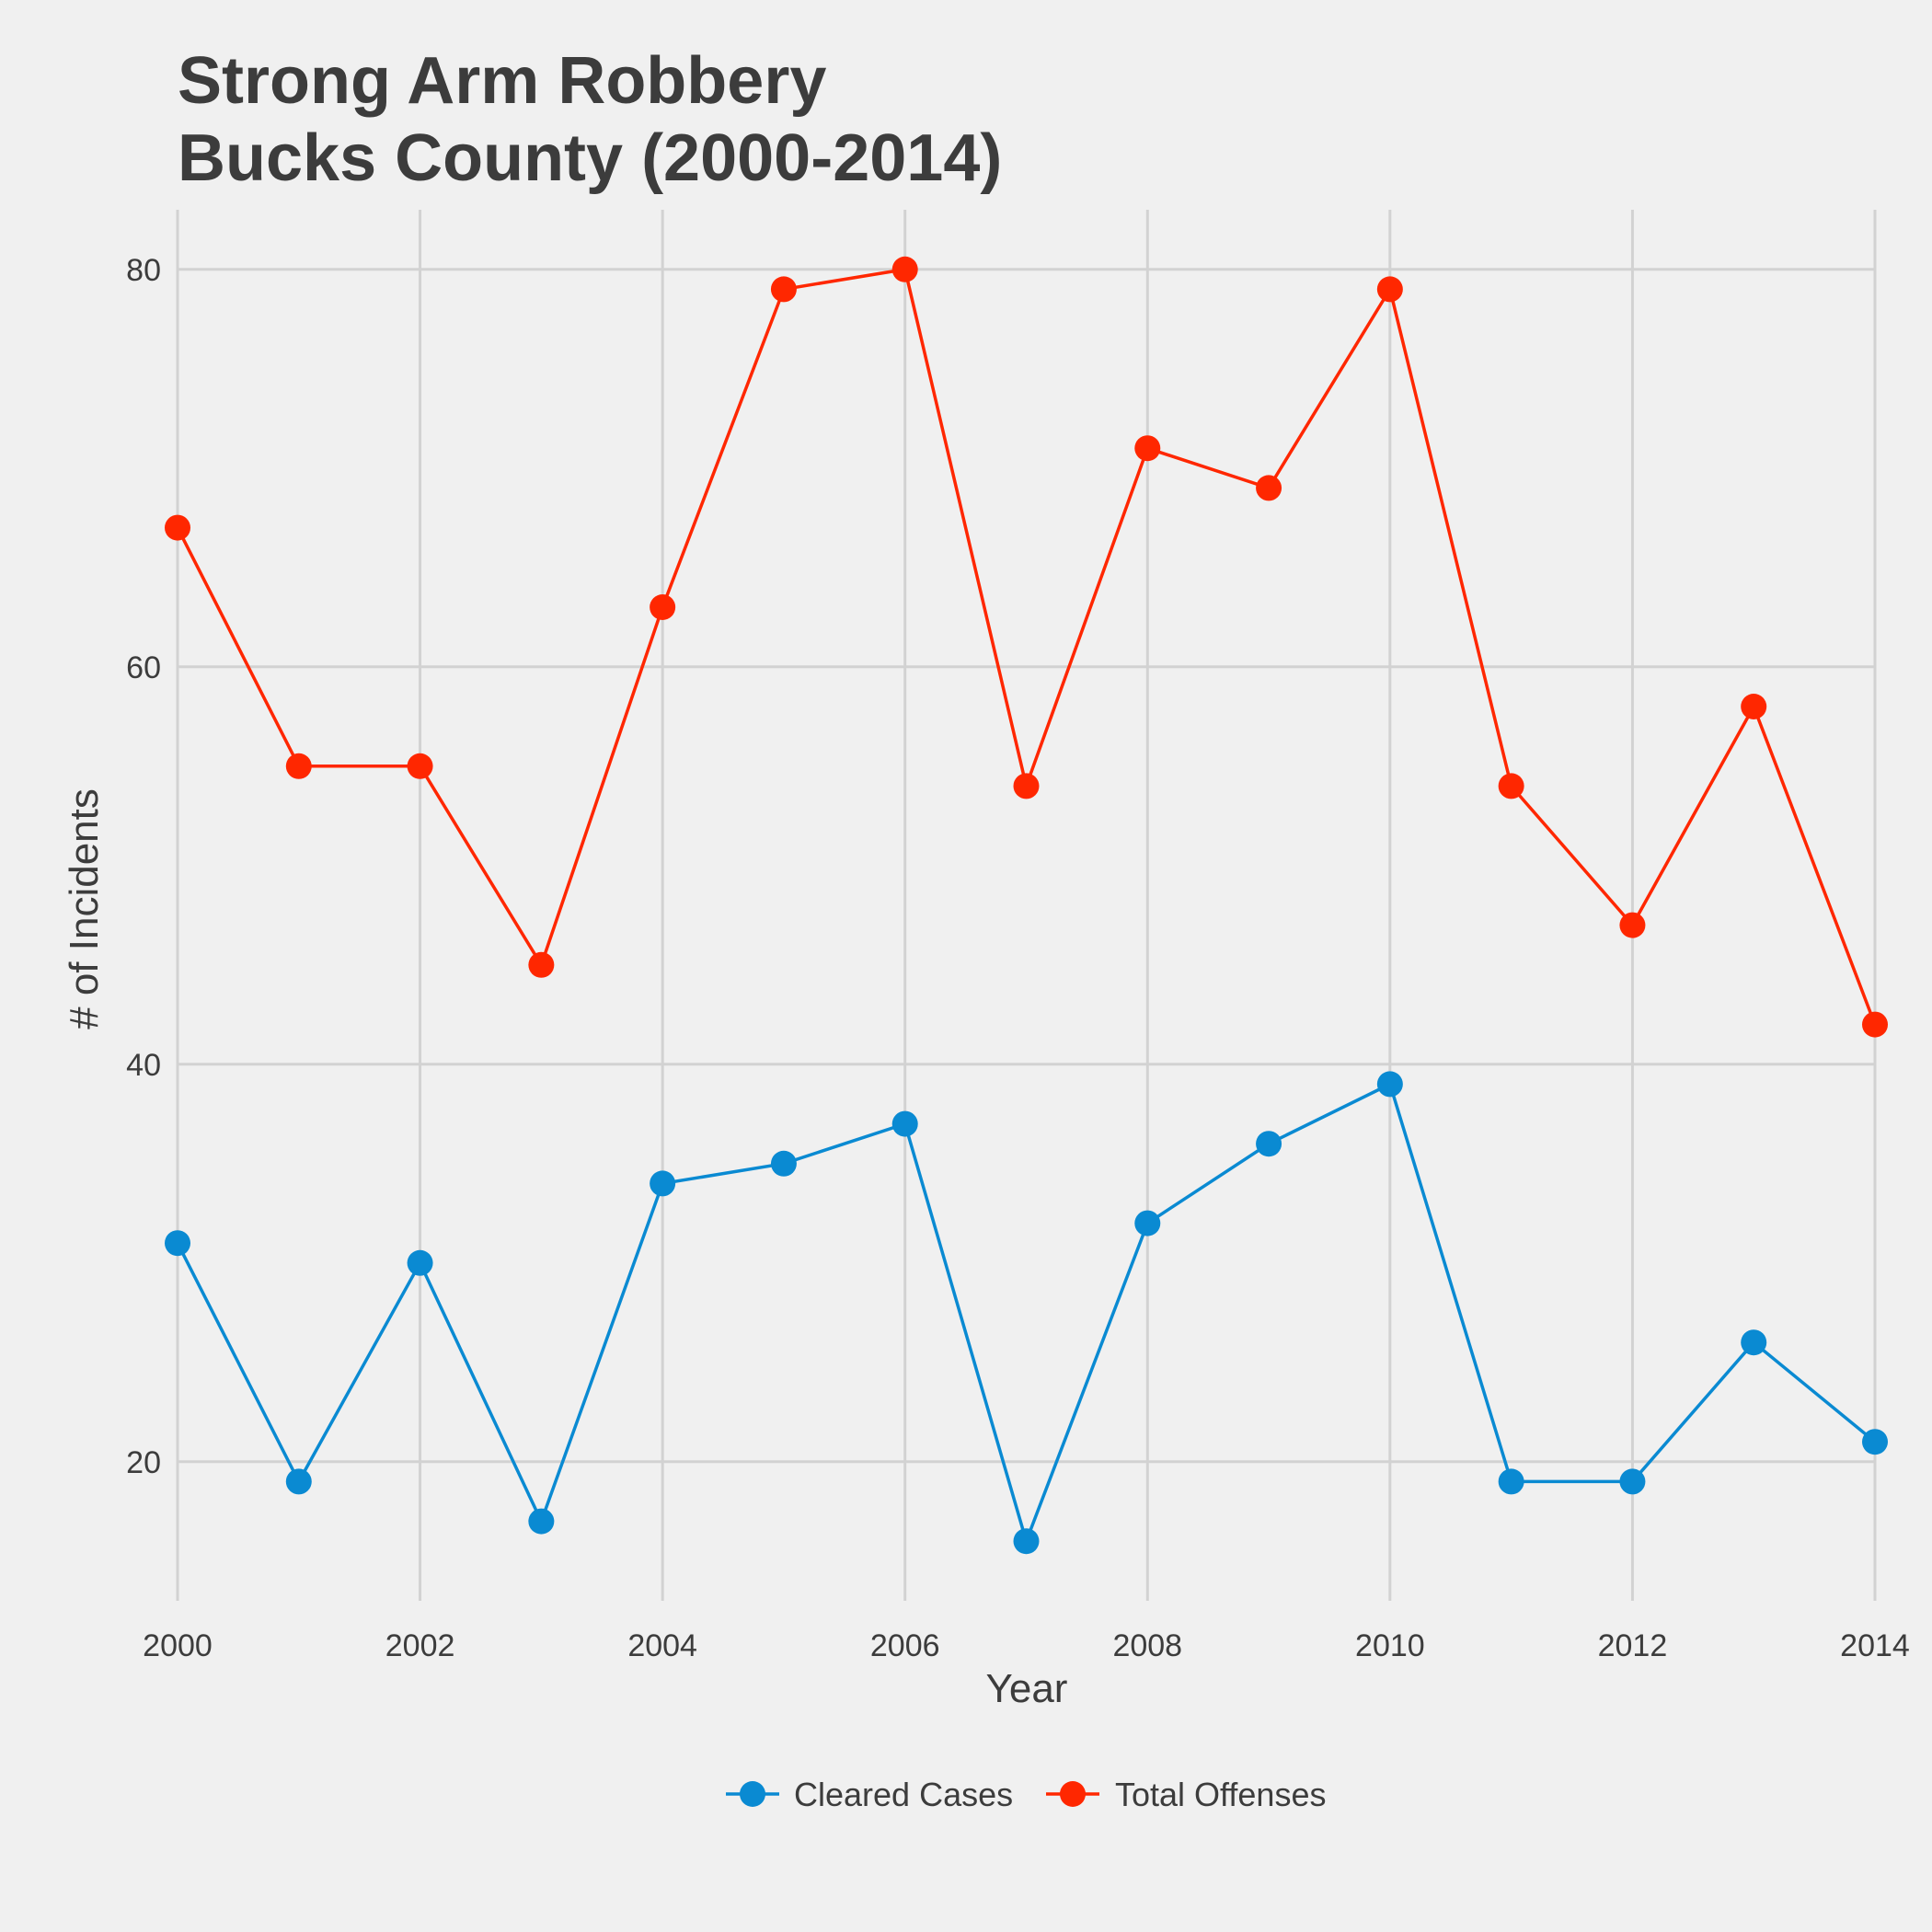  Describe the element at coordinates (420, 1645) in the screenshot. I see `x-tick-label: 2002` at that location.